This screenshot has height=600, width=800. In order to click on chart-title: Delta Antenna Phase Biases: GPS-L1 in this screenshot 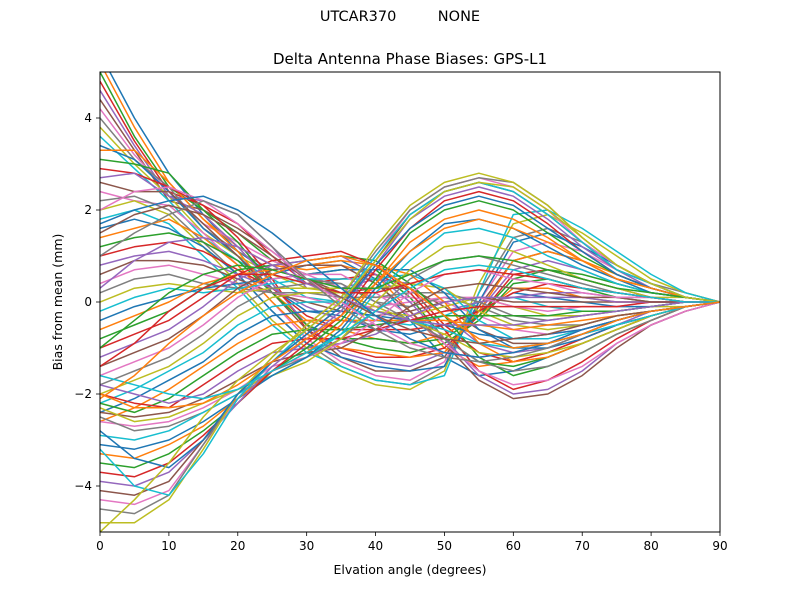, I will do `click(410, 59)`.